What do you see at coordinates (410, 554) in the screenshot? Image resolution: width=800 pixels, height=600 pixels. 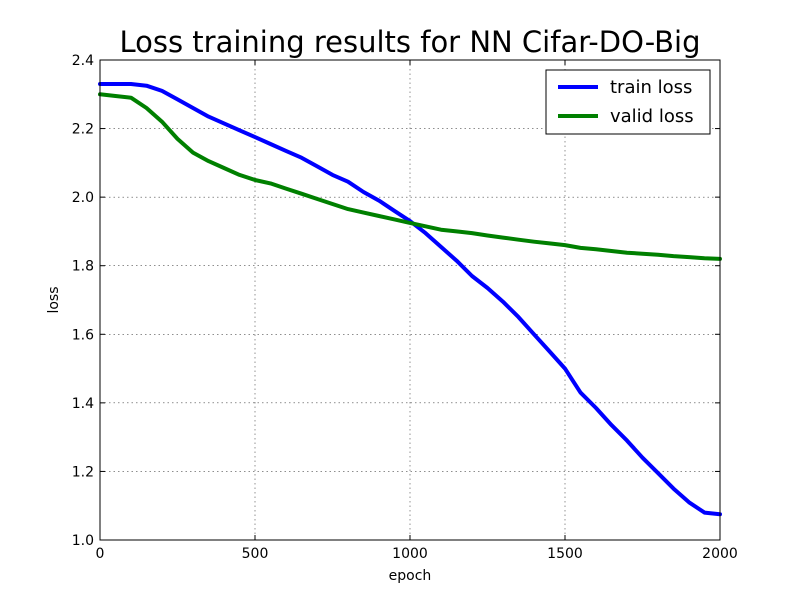 I see `x-tick-label: 1000` at bounding box center [410, 554].